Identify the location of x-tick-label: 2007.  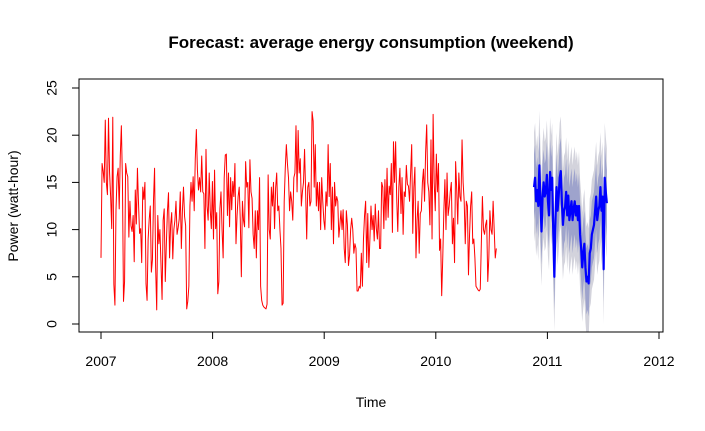
(100, 361).